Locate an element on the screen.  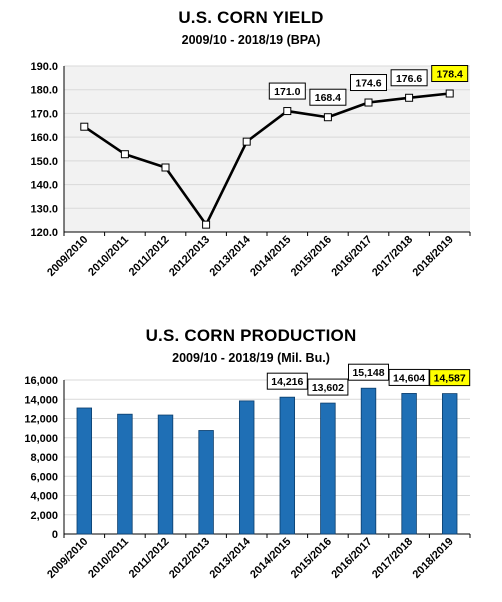
data-label: 14,216 is located at coordinates (287, 382).